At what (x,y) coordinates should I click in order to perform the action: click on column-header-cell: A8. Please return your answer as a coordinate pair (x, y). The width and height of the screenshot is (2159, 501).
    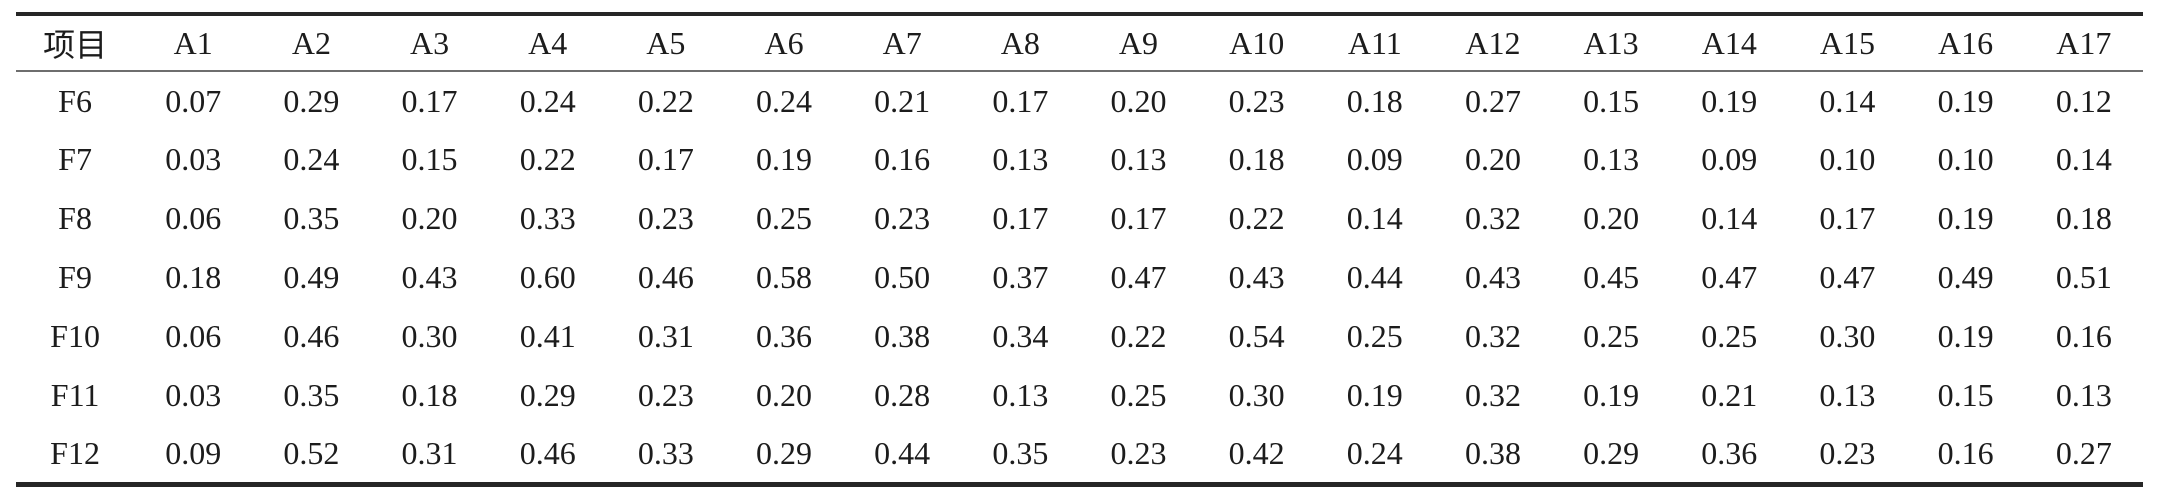
    Looking at the image, I should click on (1020, 42).